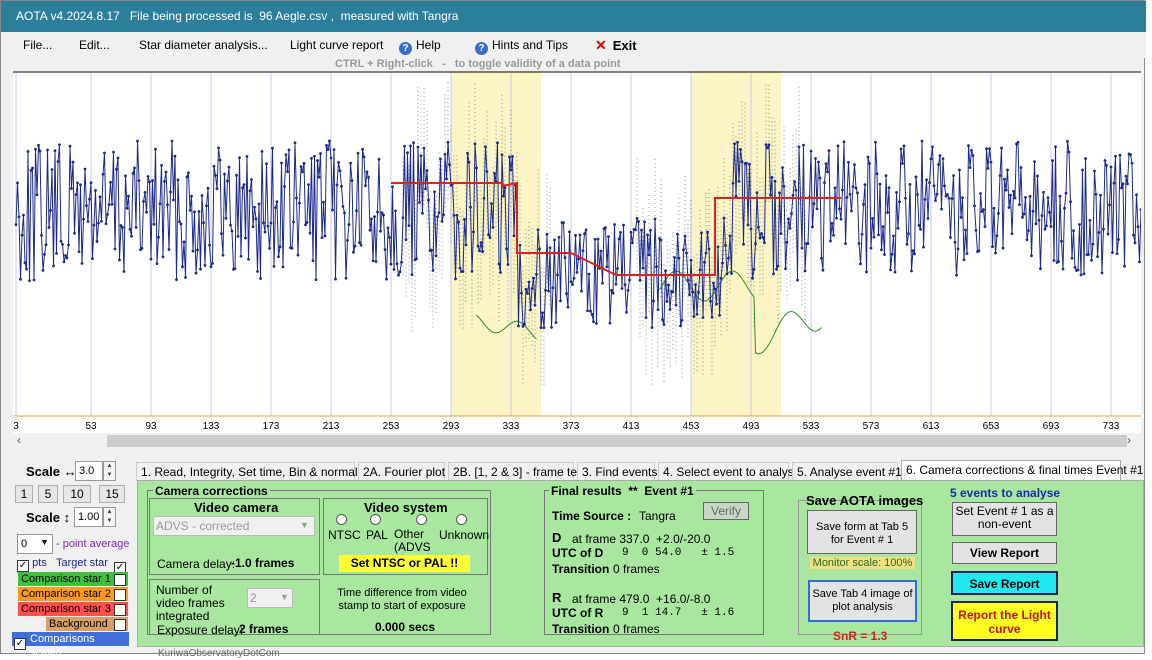 The width and height of the screenshot is (1152, 660). Describe the element at coordinates (511, 426) in the screenshot. I see `x-tick-label: 333` at that location.